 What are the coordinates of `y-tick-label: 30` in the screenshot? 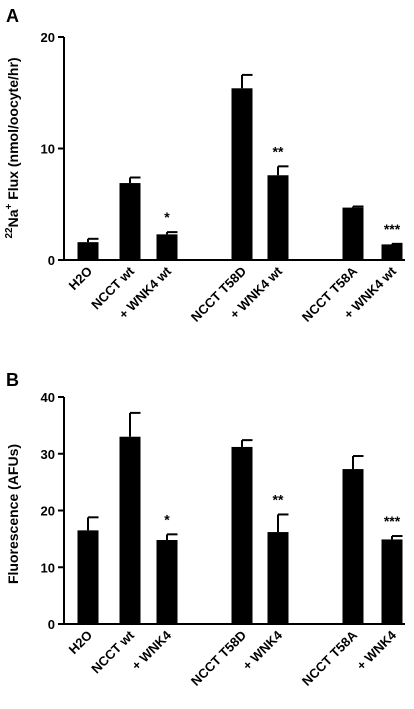 It's located at (48, 454).